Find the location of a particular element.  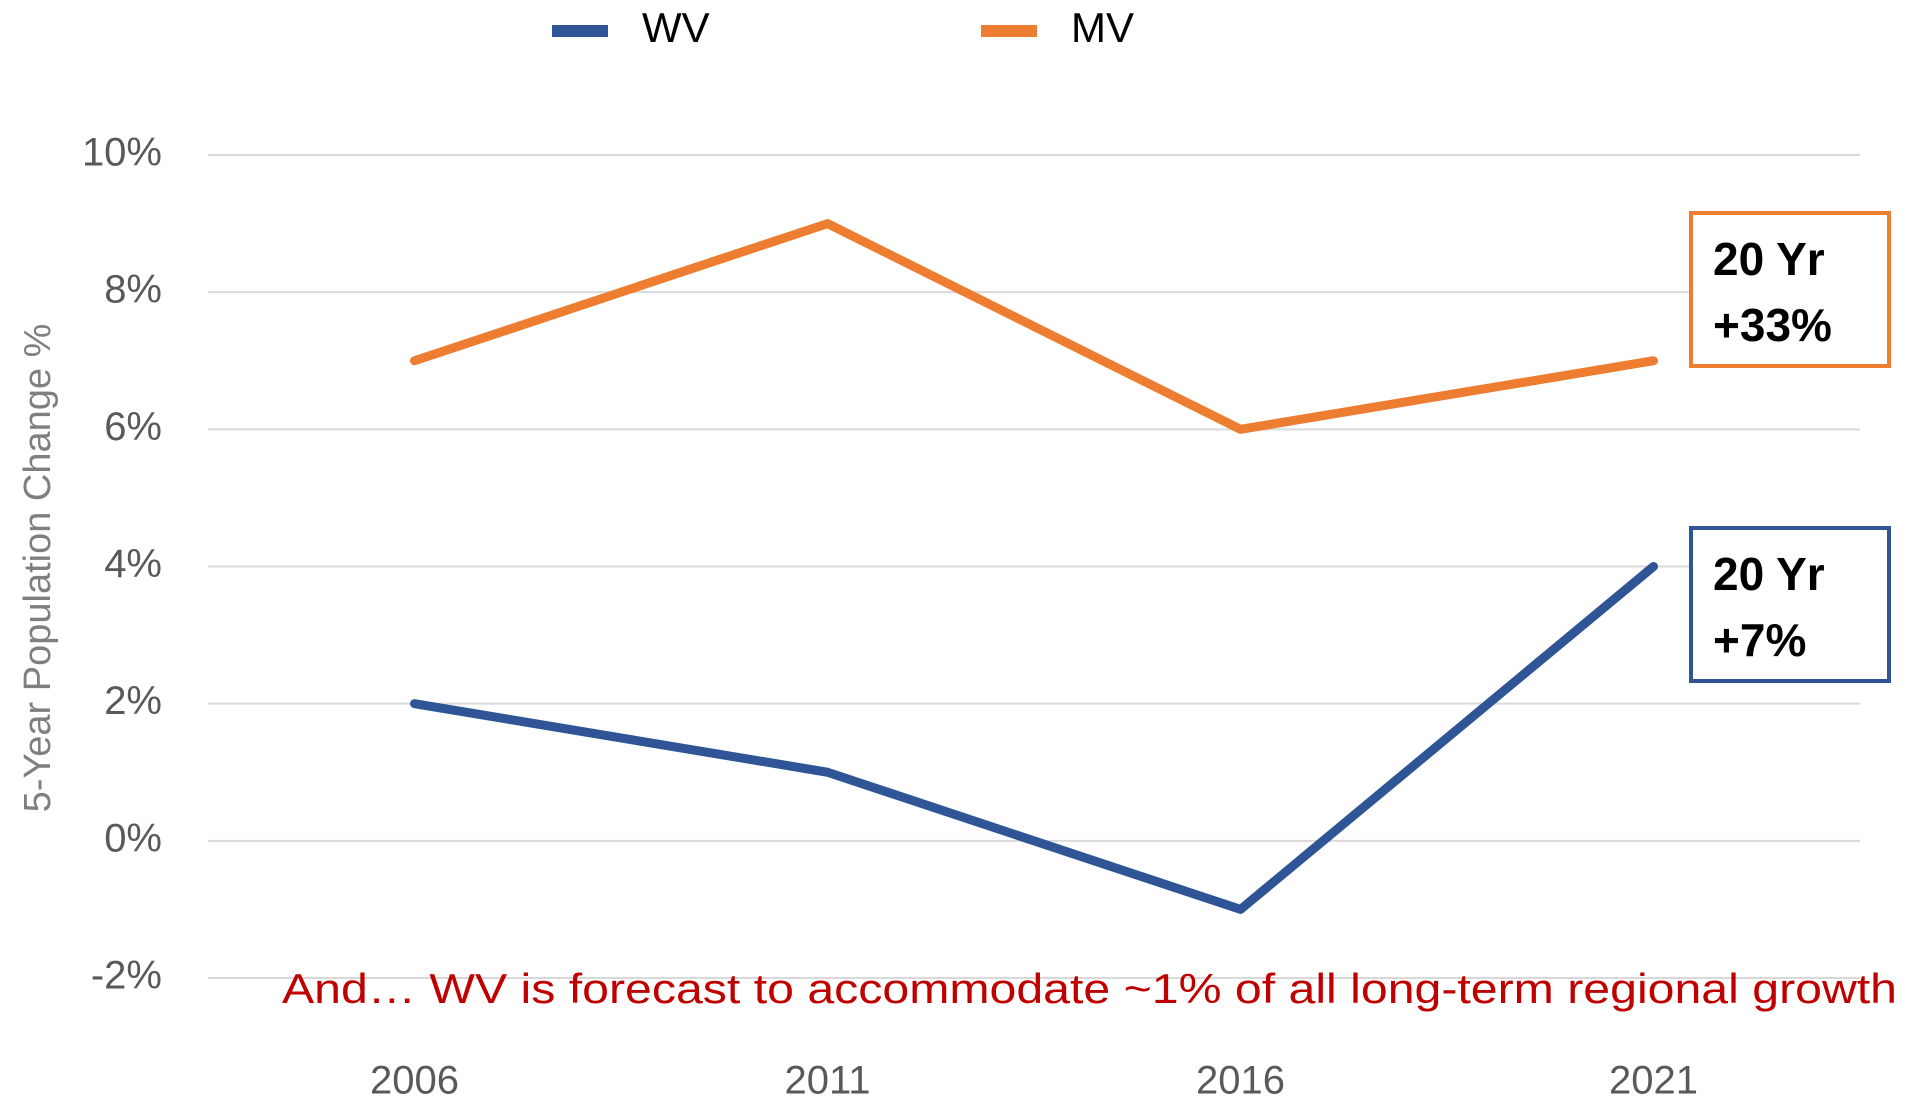

legend-label: MV is located at coordinates (1102, 27).